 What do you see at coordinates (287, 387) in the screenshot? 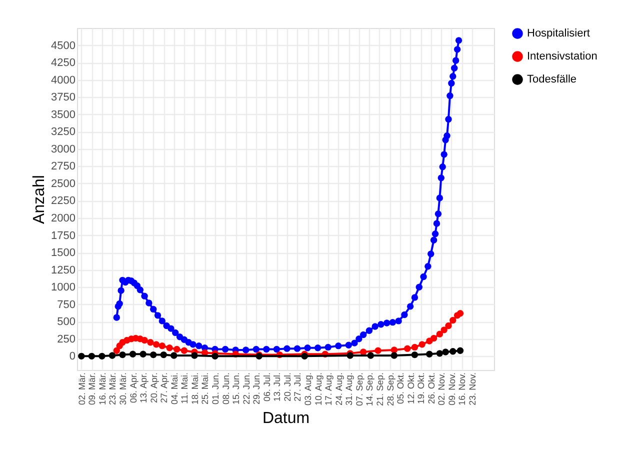
I see `x-tick-label: 20. Jul.` at bounding box center [287, 387].